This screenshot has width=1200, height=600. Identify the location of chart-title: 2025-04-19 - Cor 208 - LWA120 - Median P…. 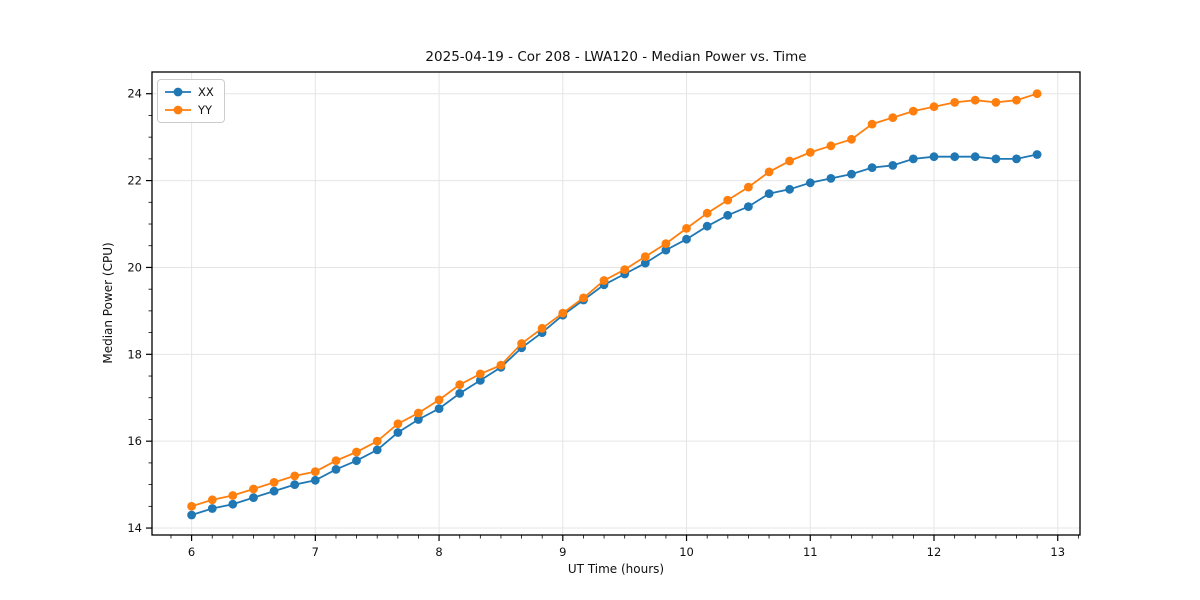
(616, 57).